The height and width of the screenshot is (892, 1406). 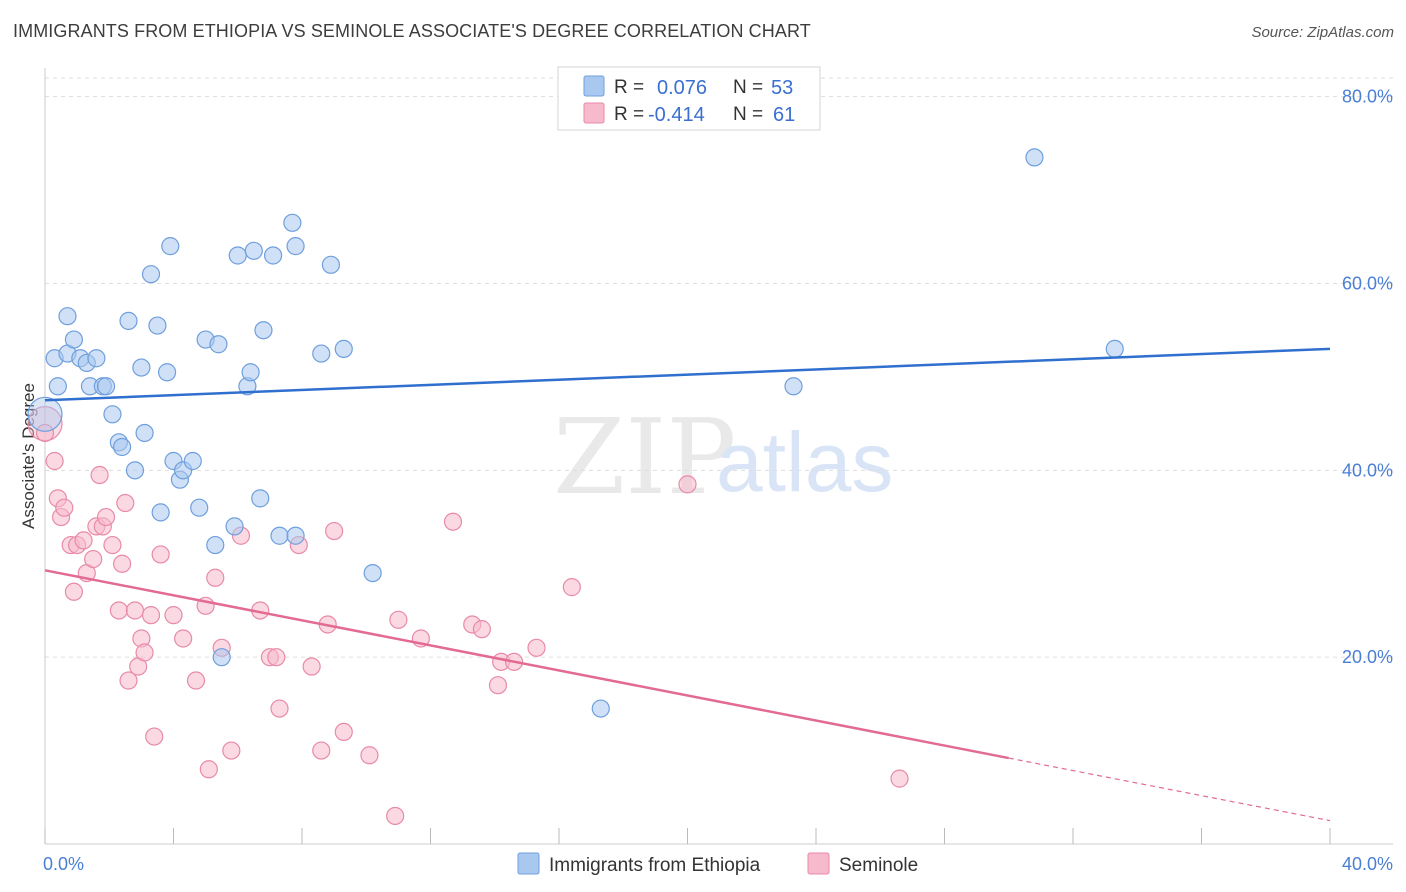 I want to click on legend-r-value-ethiopia: 0.076, so click(x=682, y=88).